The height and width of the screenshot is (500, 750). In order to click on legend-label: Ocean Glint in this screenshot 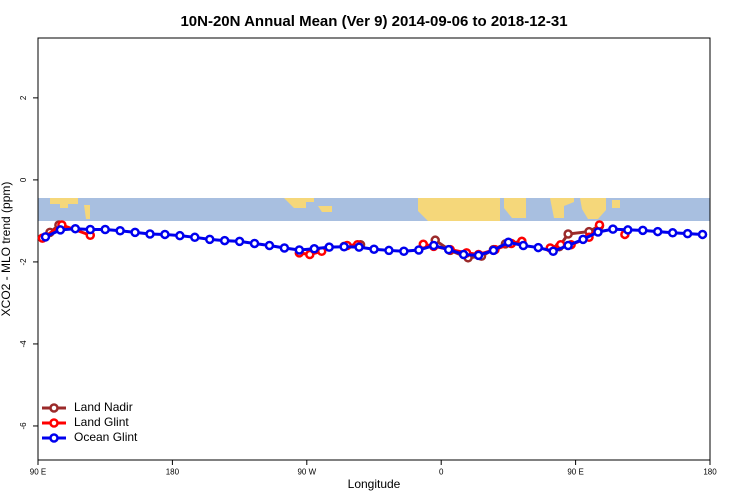, I will do `click(106, 437)`.